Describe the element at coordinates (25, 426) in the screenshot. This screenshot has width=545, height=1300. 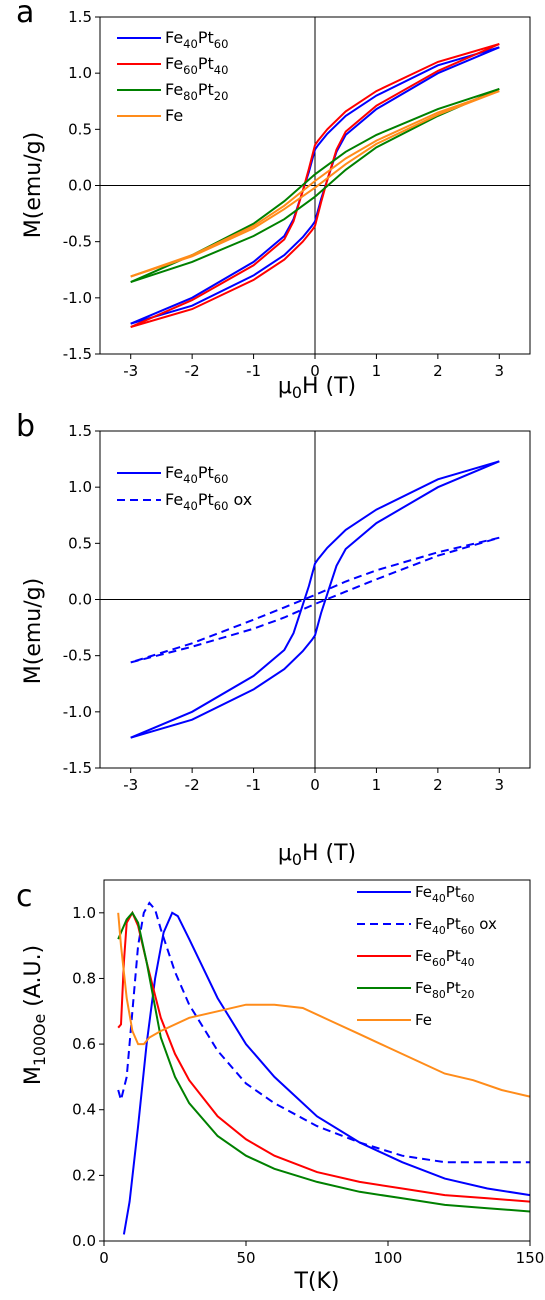
I see `panel-b-label: b` at that location.